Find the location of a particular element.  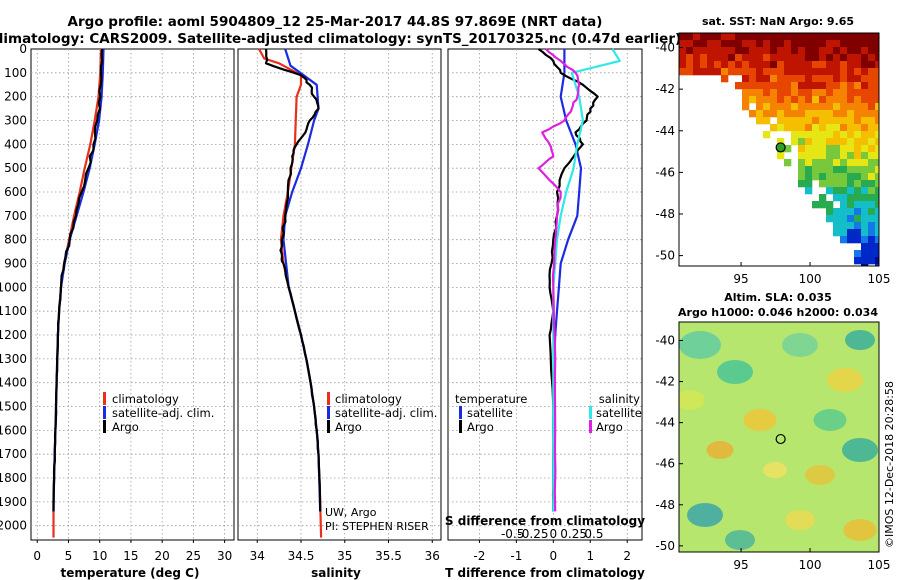

y-tick-label: 1000 is located at coordinates (13, 287).